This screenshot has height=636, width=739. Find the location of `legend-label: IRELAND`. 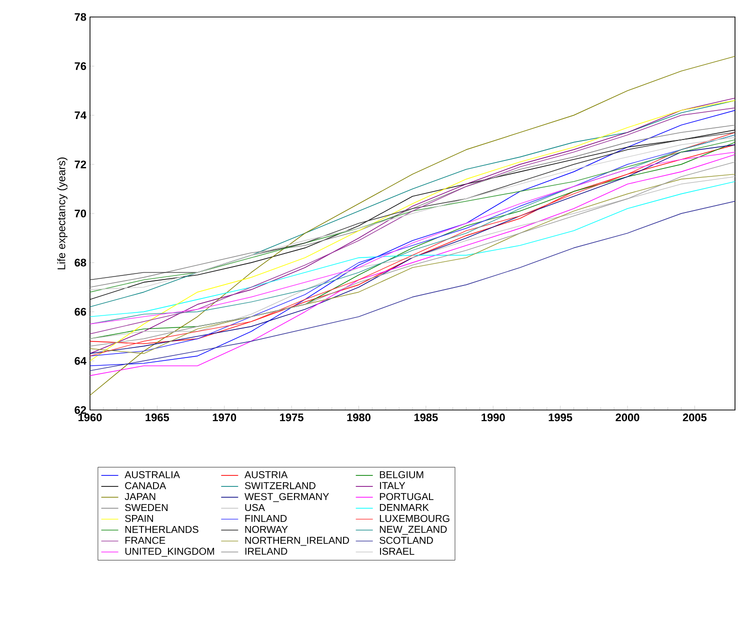

legend-label: IRELAND is located at coordinates (266, 551).